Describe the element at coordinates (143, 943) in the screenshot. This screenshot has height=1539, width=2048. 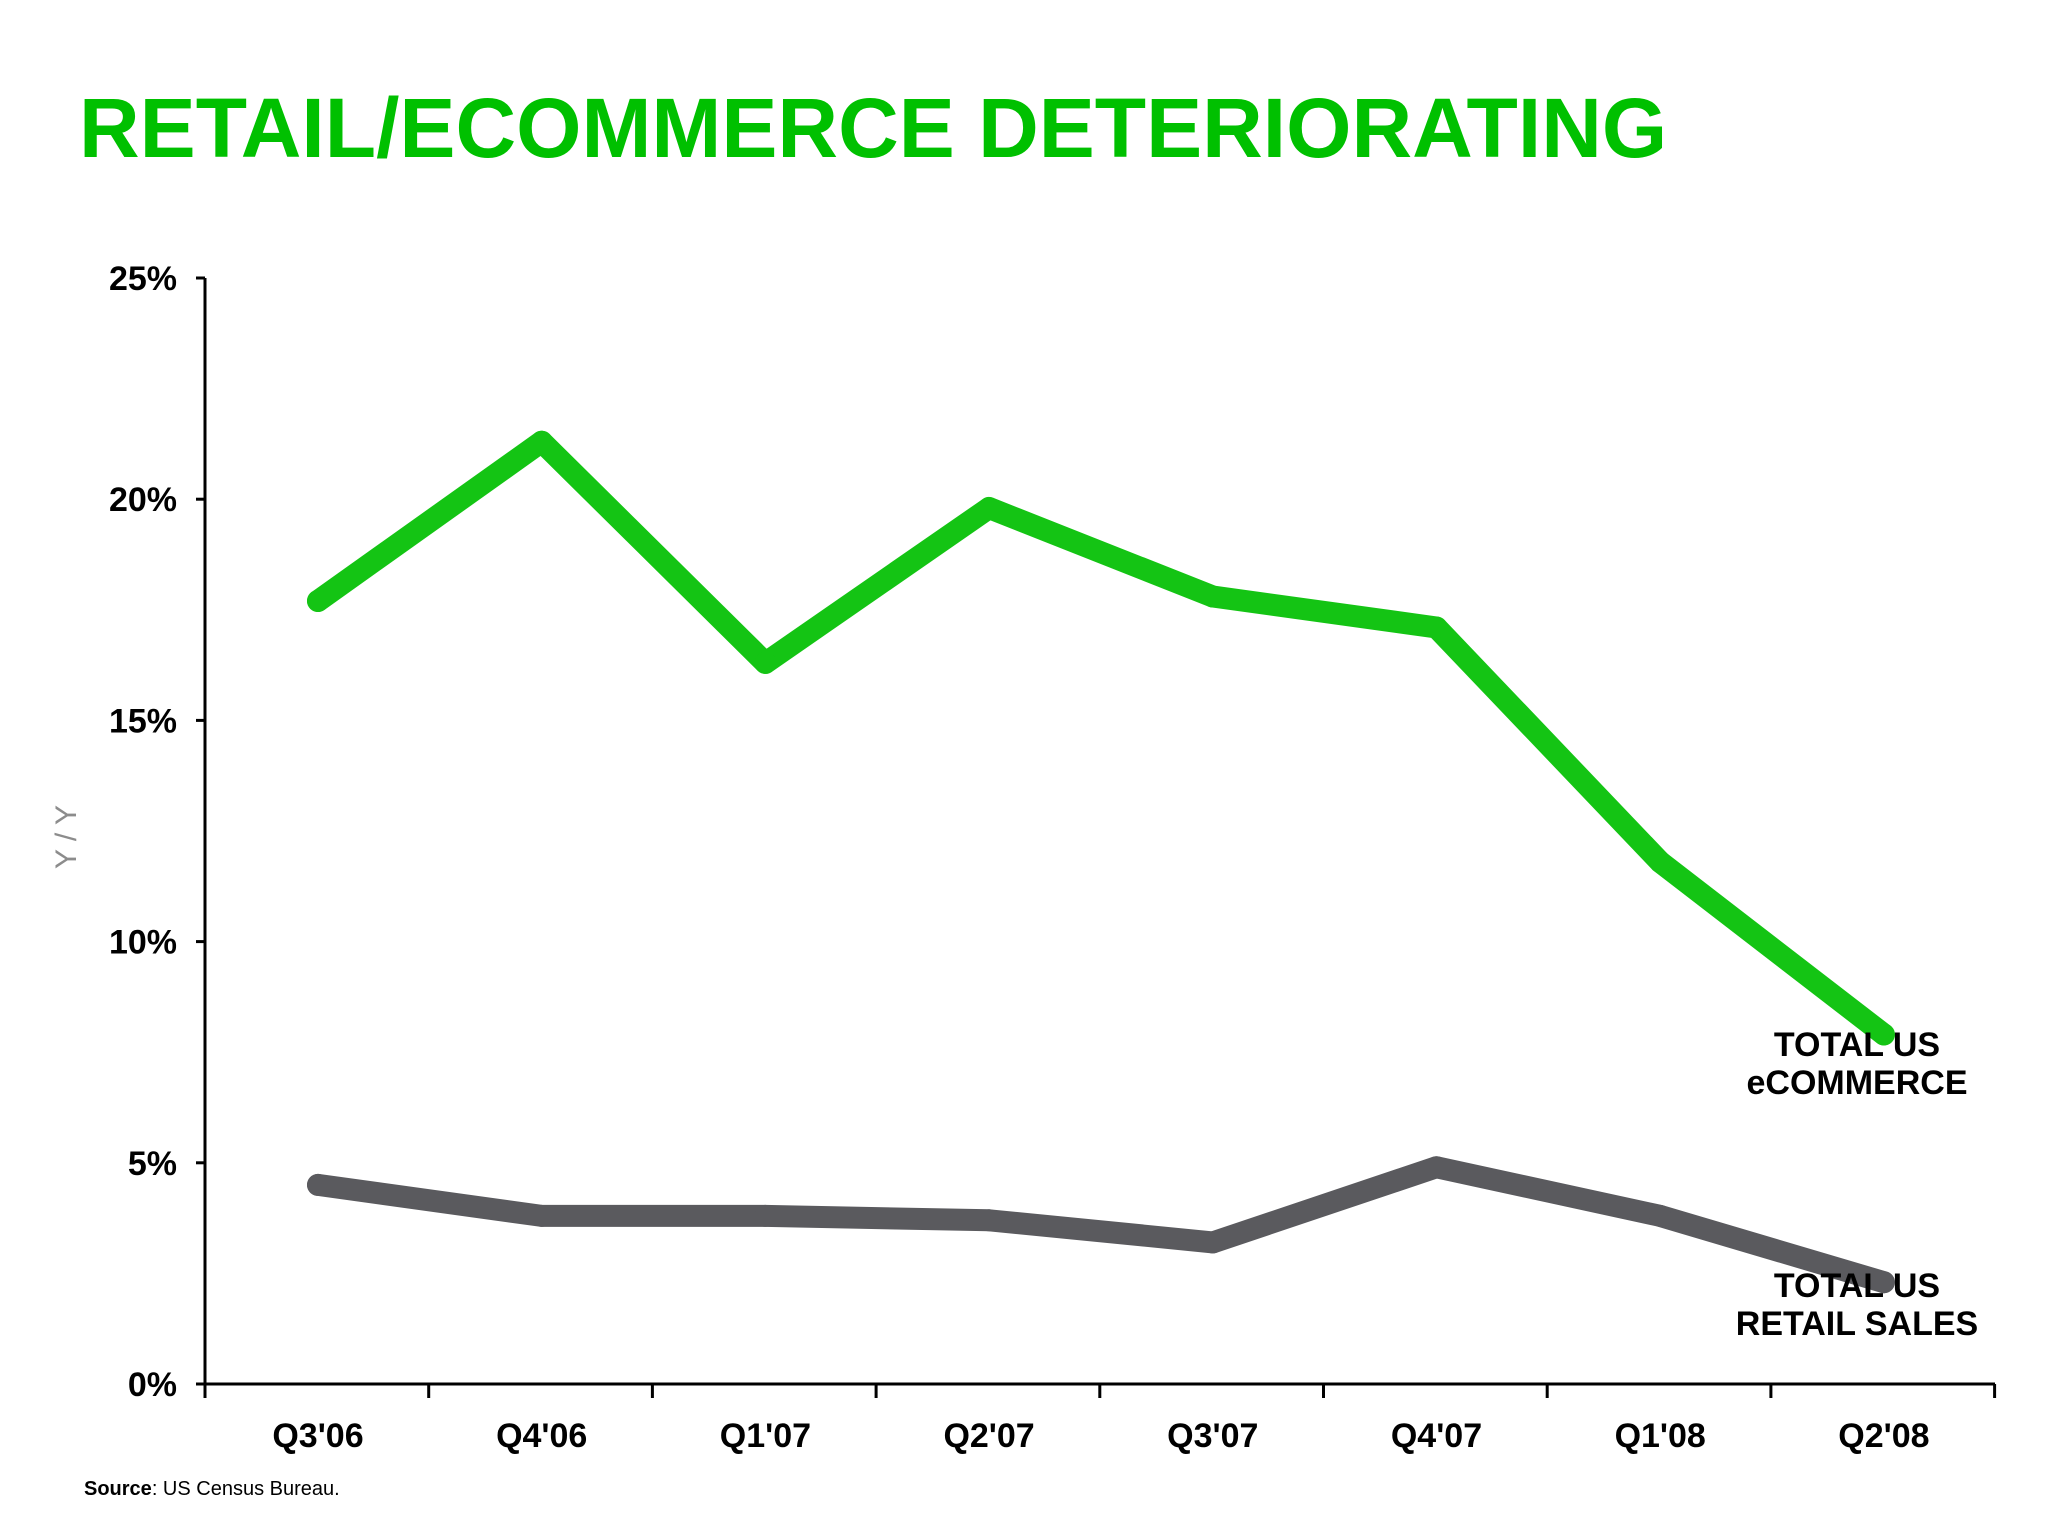
I see `y-tick-label: 10%` at that location.